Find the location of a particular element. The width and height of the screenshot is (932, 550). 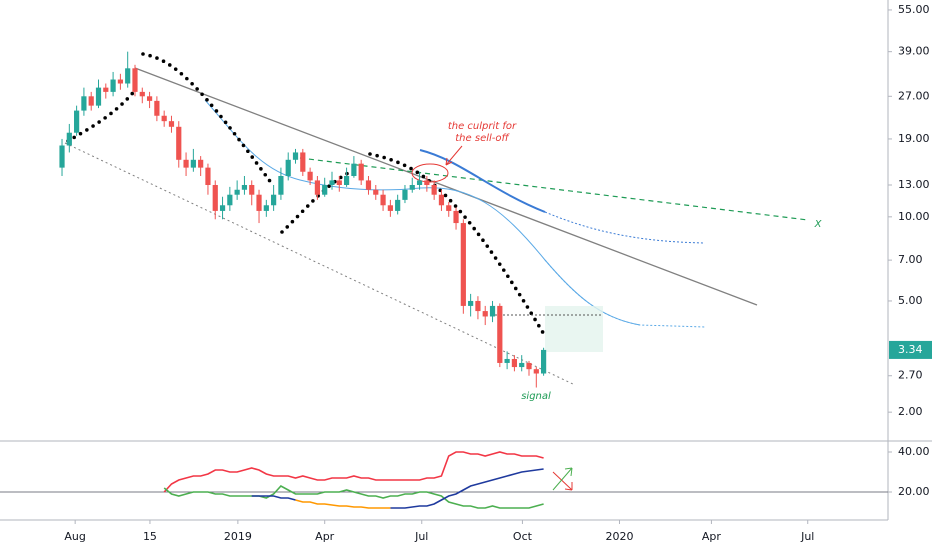

y-tick-label: 10.00 is located at coordinates (914, 216).